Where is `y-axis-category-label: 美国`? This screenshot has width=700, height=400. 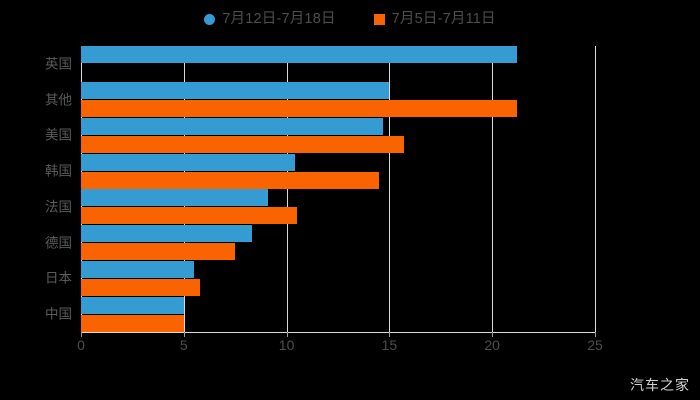 y-axis-category-label: 美国 is located at coordinates (58, 135).